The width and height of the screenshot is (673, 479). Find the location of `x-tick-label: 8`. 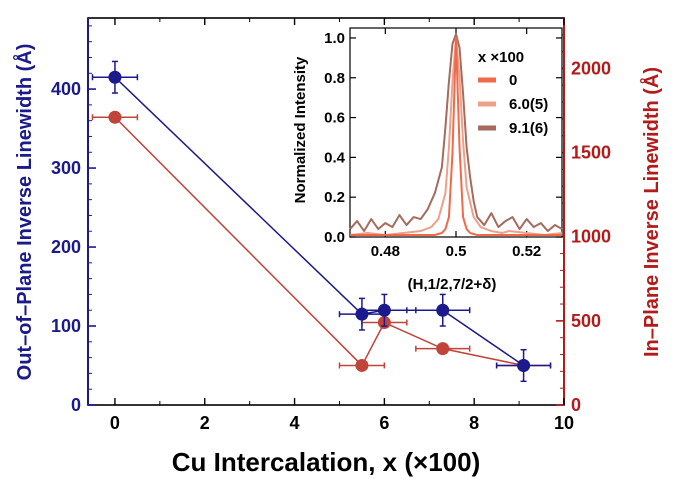

x-tick-label: 8 is located at coordinates (474, 423).